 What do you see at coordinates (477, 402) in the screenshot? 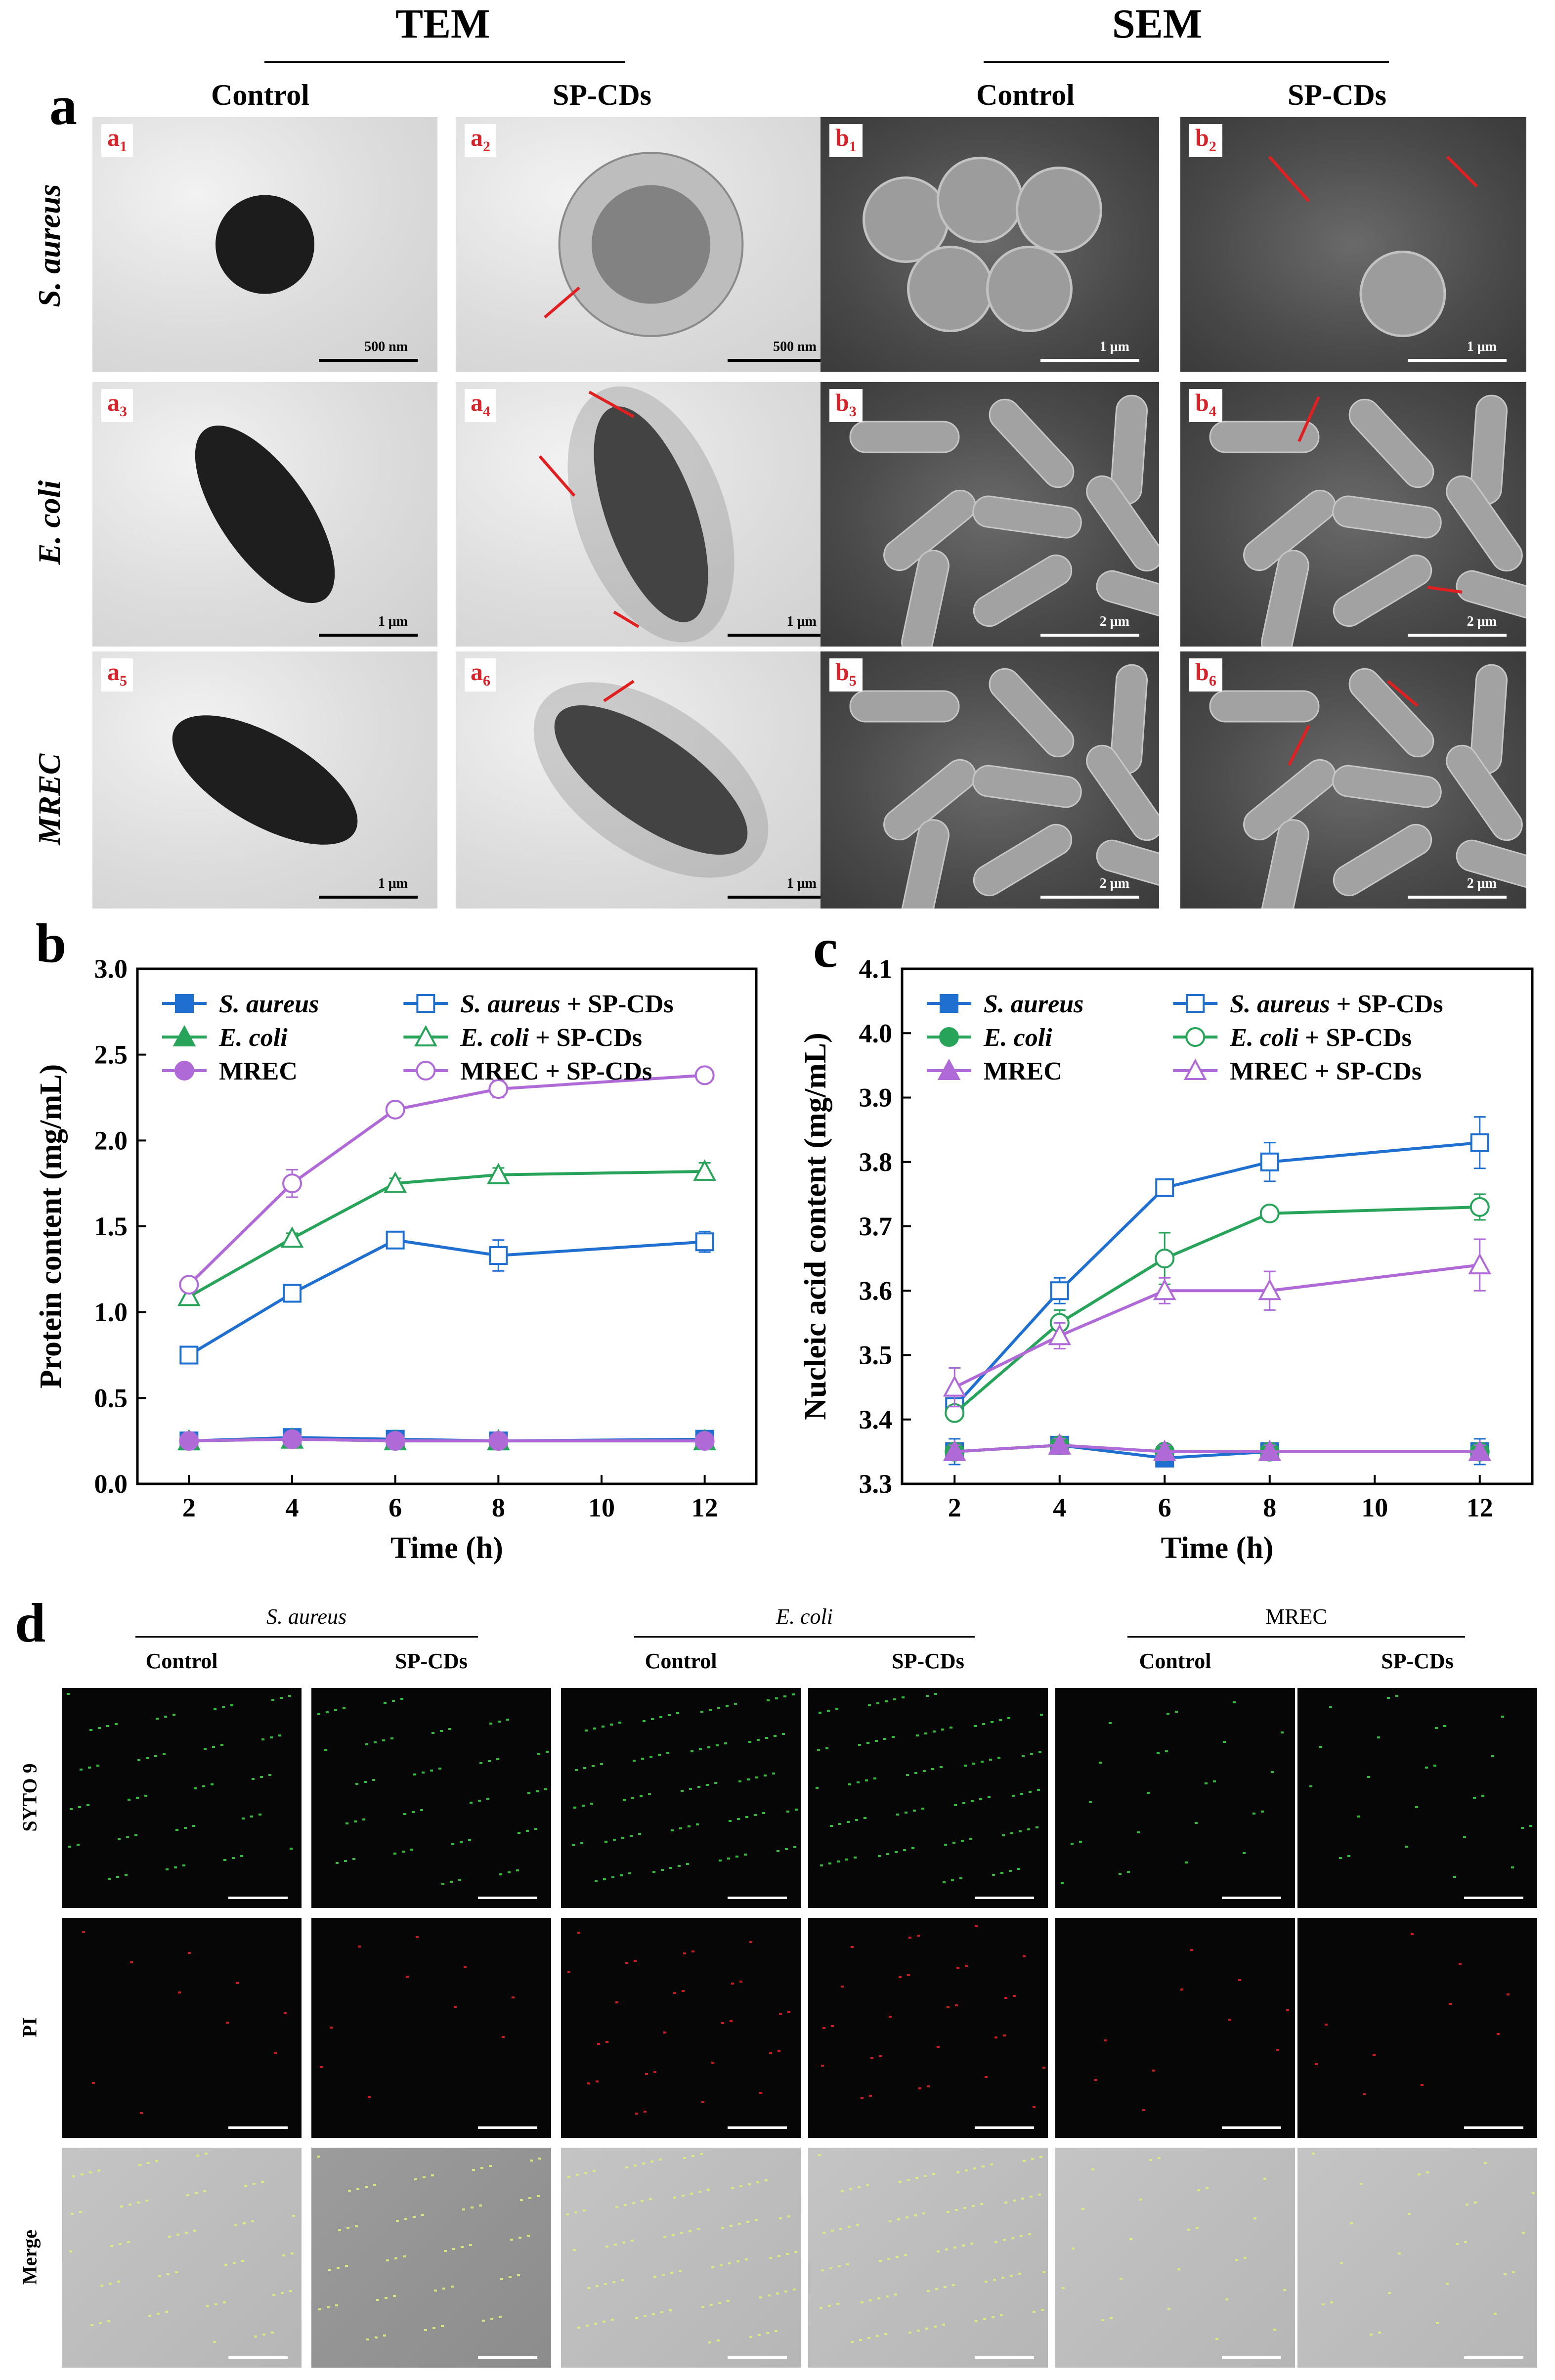
I see `panel-tag-letter: a` at bounding box center [477, 402].